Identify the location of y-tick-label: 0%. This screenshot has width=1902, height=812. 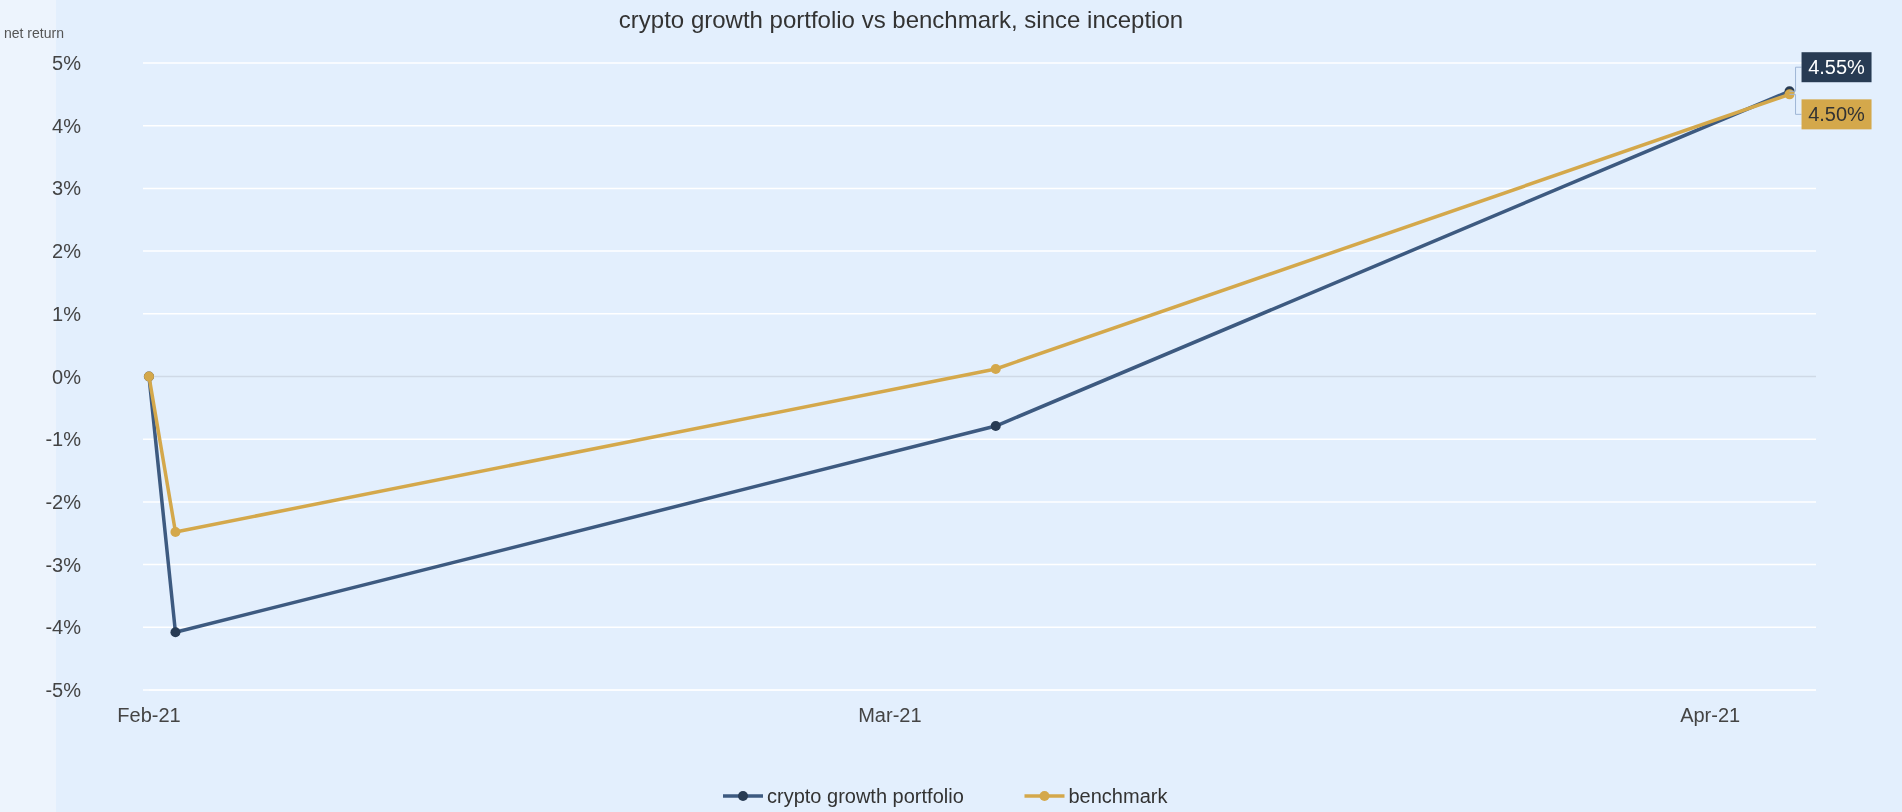
(67, 376).